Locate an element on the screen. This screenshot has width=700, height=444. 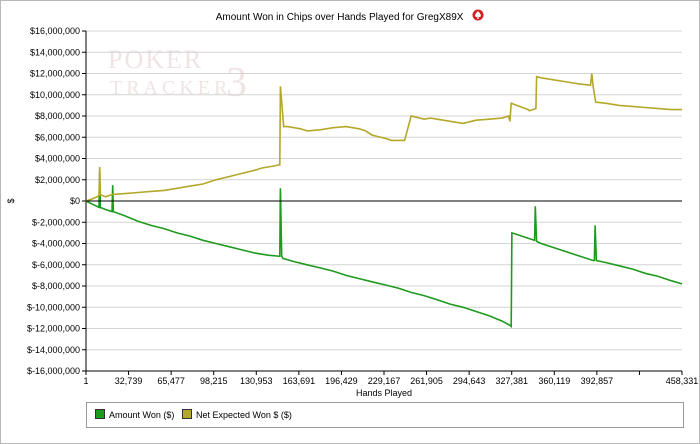
x-tick-label: 65,477 is located at coordinates (171, 381).